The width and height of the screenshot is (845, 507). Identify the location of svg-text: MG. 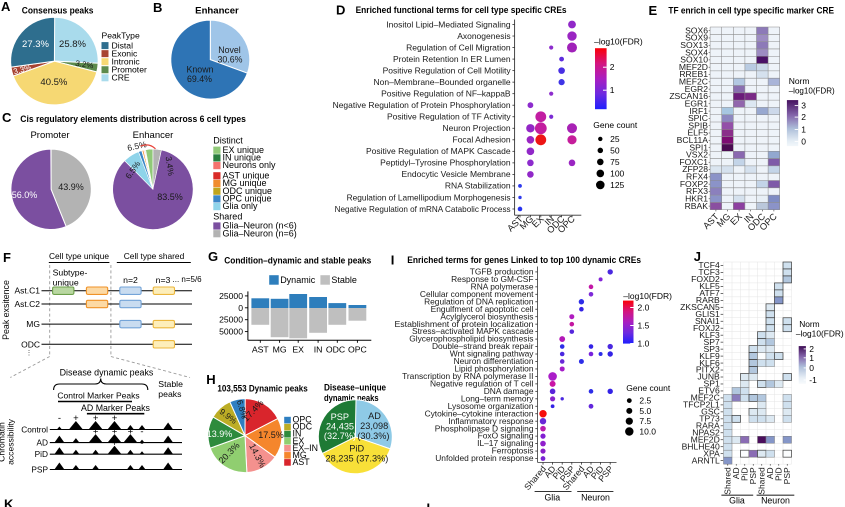
(280, 350).